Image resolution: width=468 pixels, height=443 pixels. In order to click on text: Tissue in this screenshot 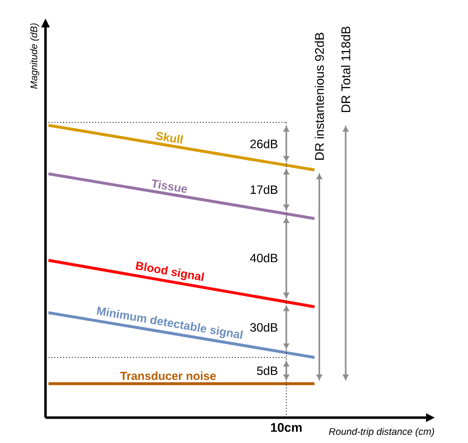, I will do `click(169, 186)`.